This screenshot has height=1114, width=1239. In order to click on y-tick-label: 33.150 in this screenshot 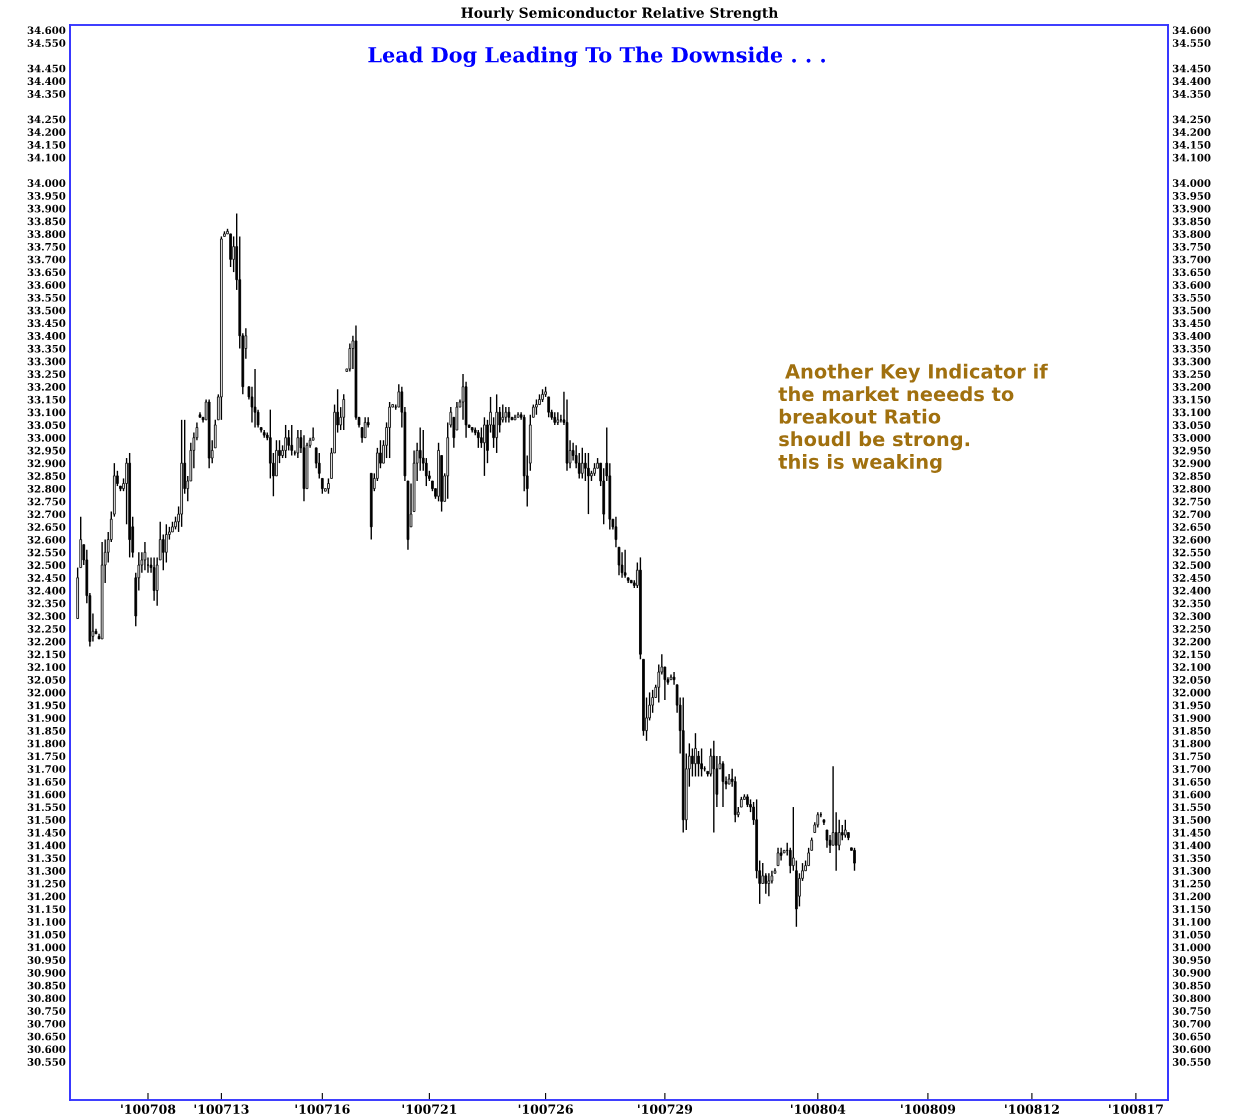, I will do `click(46, 399)`.